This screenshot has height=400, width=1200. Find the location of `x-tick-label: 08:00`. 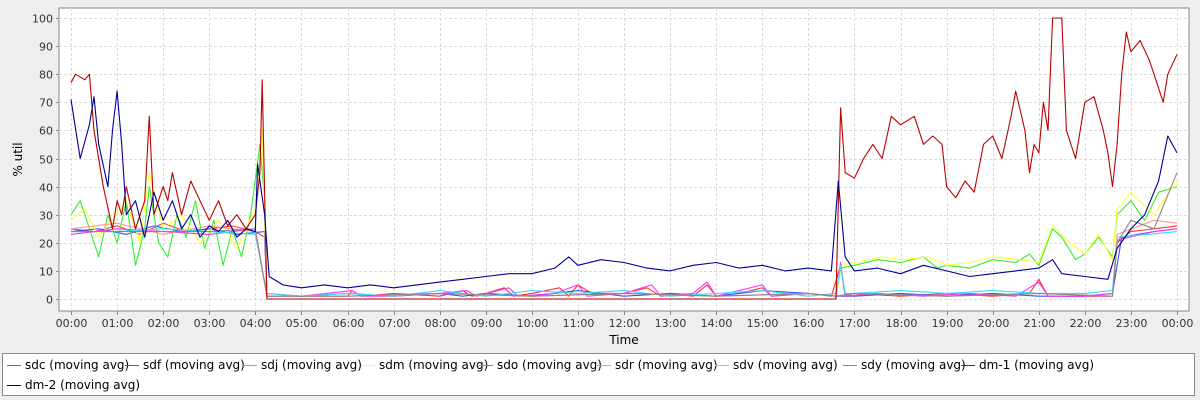

x-tick-label: 08:00 is located at coordinates (441, 323).